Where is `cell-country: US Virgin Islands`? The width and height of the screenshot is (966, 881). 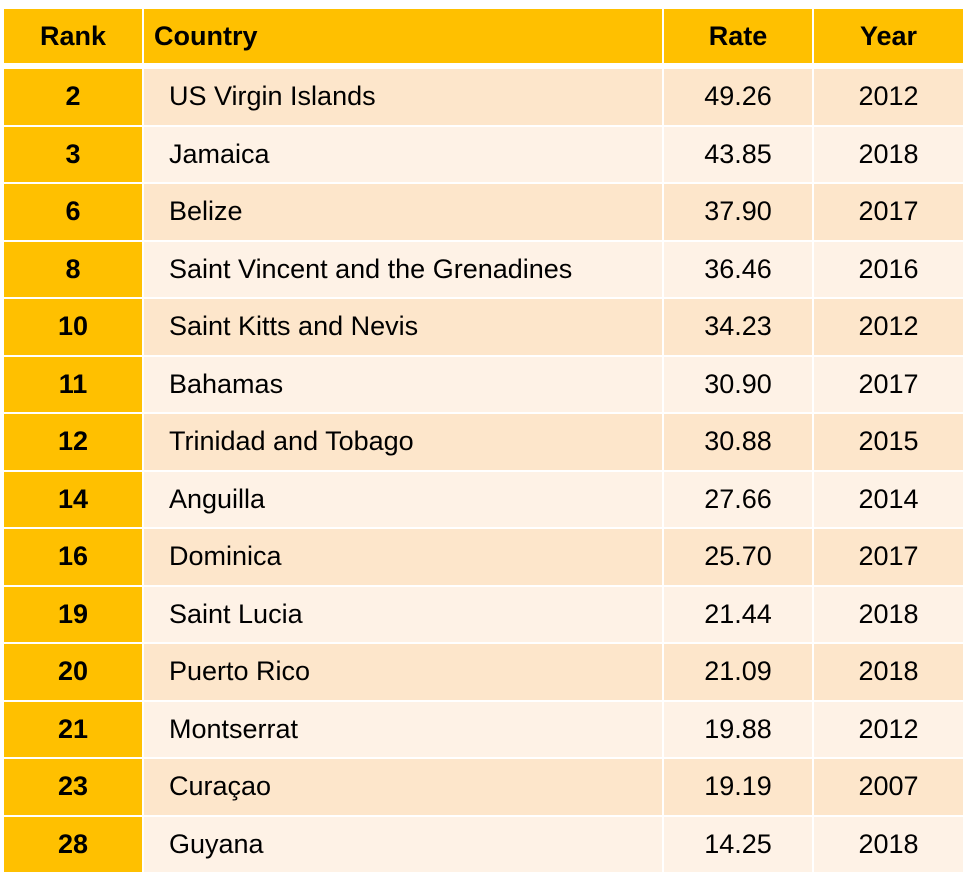
cell-country: US Virgin Islands is located at coordinates (403, 97).